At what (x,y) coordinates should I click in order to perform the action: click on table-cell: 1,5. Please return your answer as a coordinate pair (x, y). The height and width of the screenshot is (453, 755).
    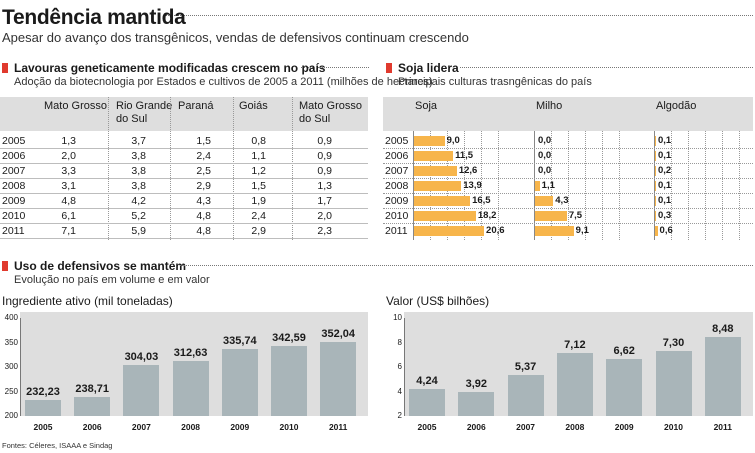
    Looking at the image, I should click on (258, 186).